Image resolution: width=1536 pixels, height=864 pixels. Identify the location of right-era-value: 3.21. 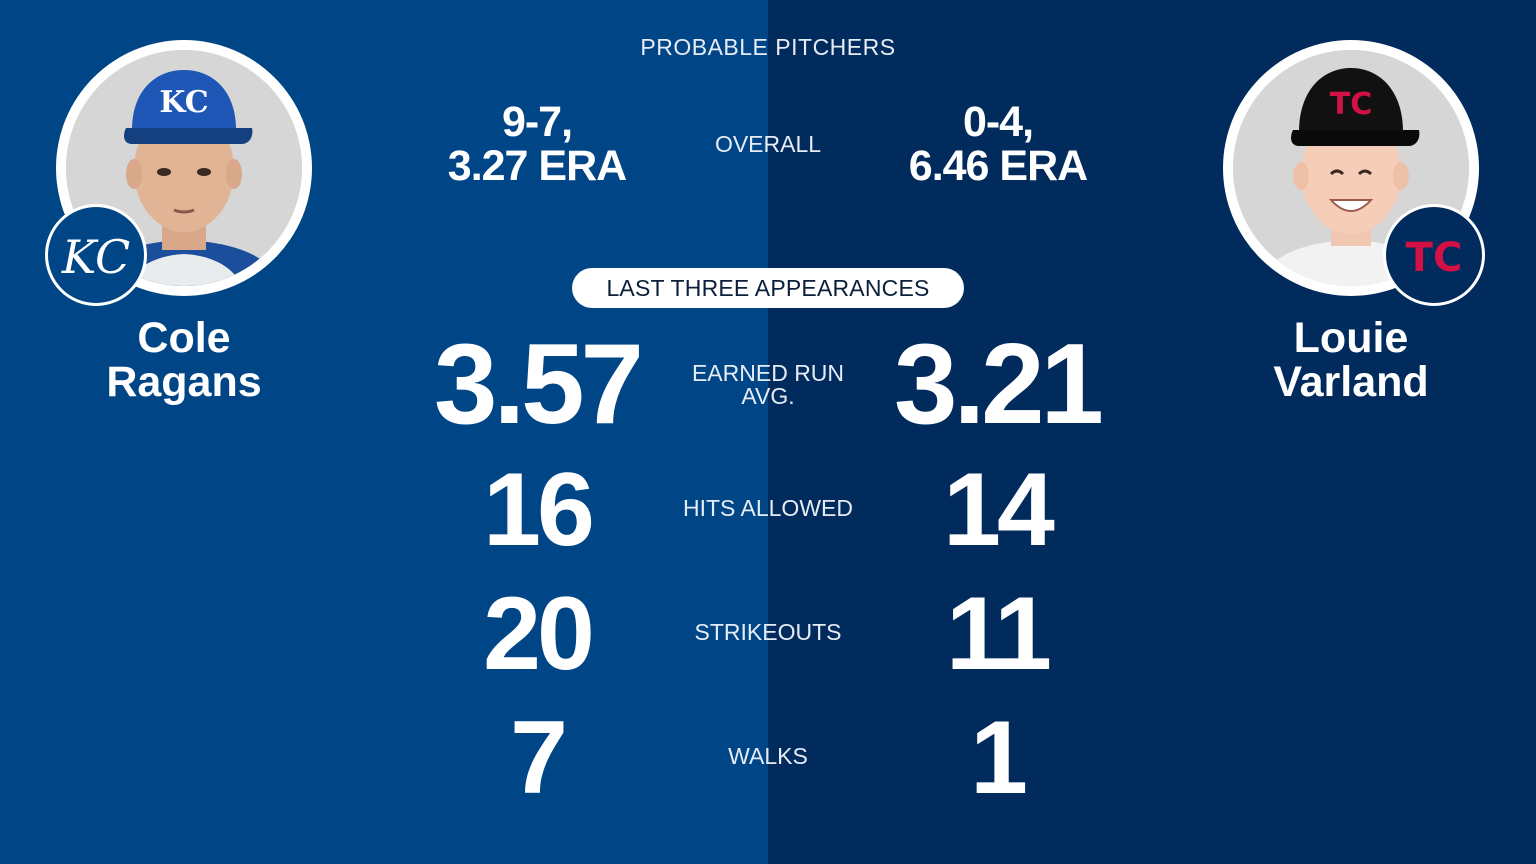
(999, 384).